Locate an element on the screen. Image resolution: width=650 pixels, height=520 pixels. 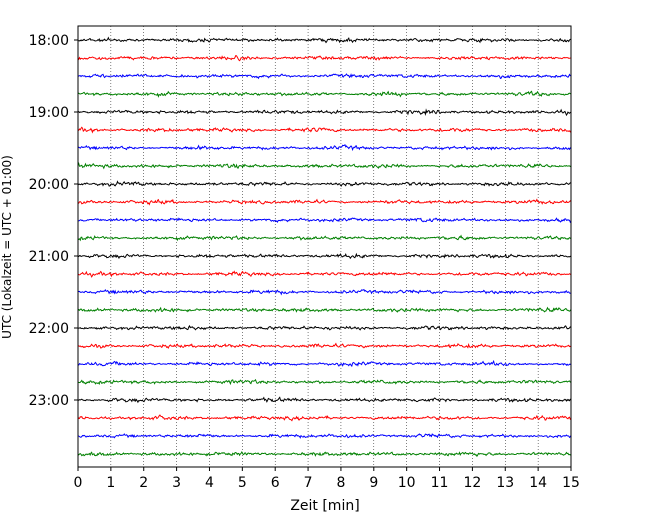
x-tick-label: 2 is located at coordinates (143, 483).